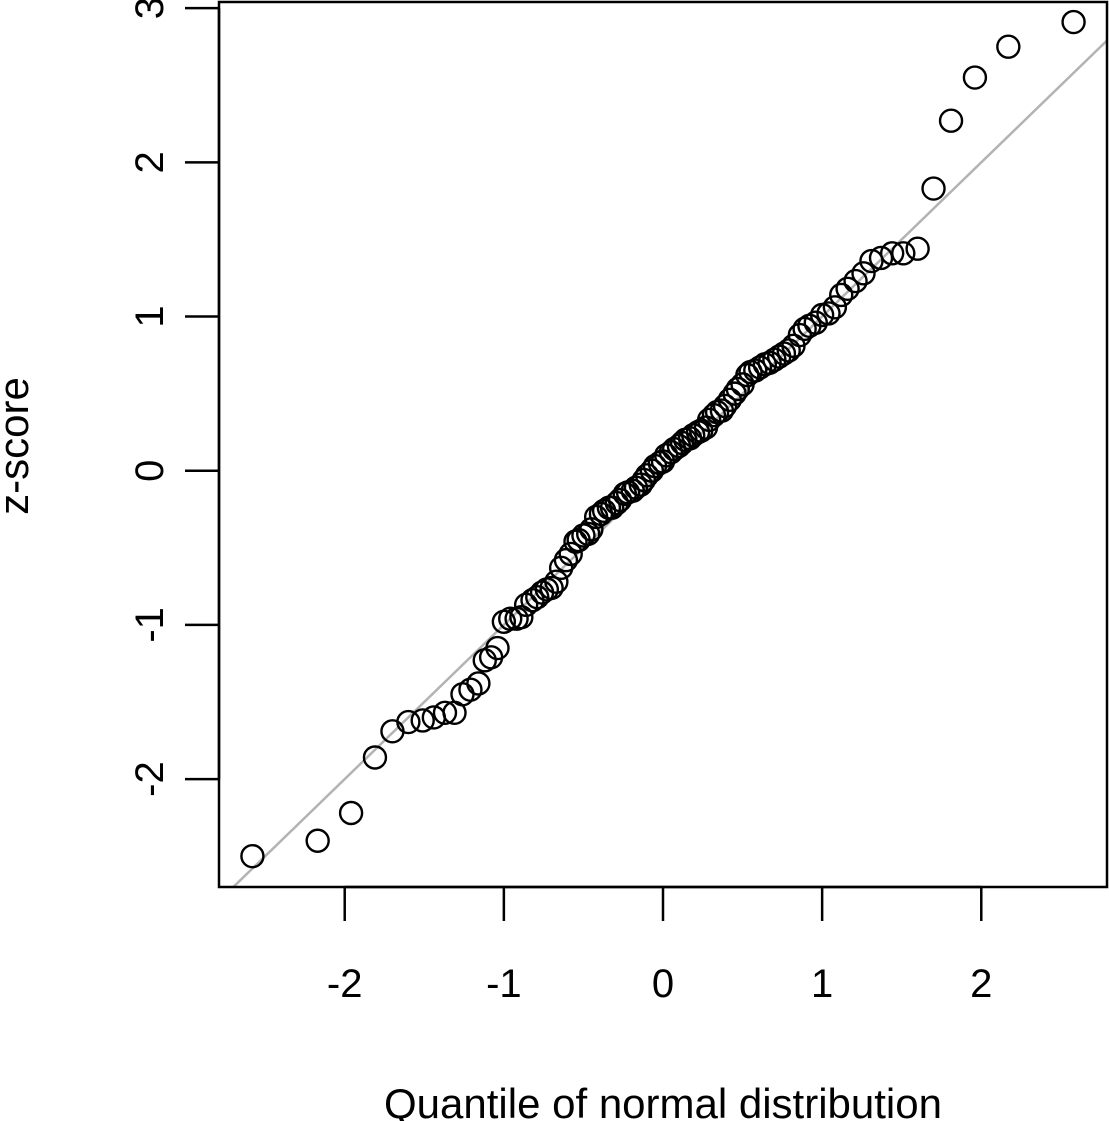 Image resolution: width=1109 pixels, height=1121 pixels. I want to click on x-tick-label: 1, so click(822, 984).